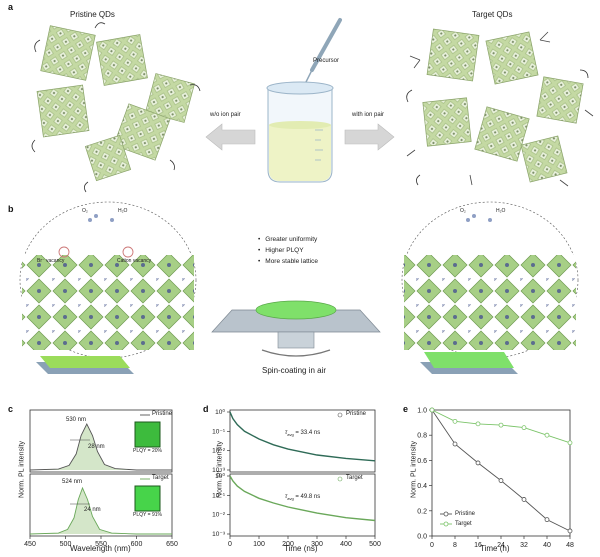 This screenshot has width=600, height=557. Describe the element at coordinates (368, 115) in the screenshot. I see `with-ion-pair-label: with ion pair` at that location.